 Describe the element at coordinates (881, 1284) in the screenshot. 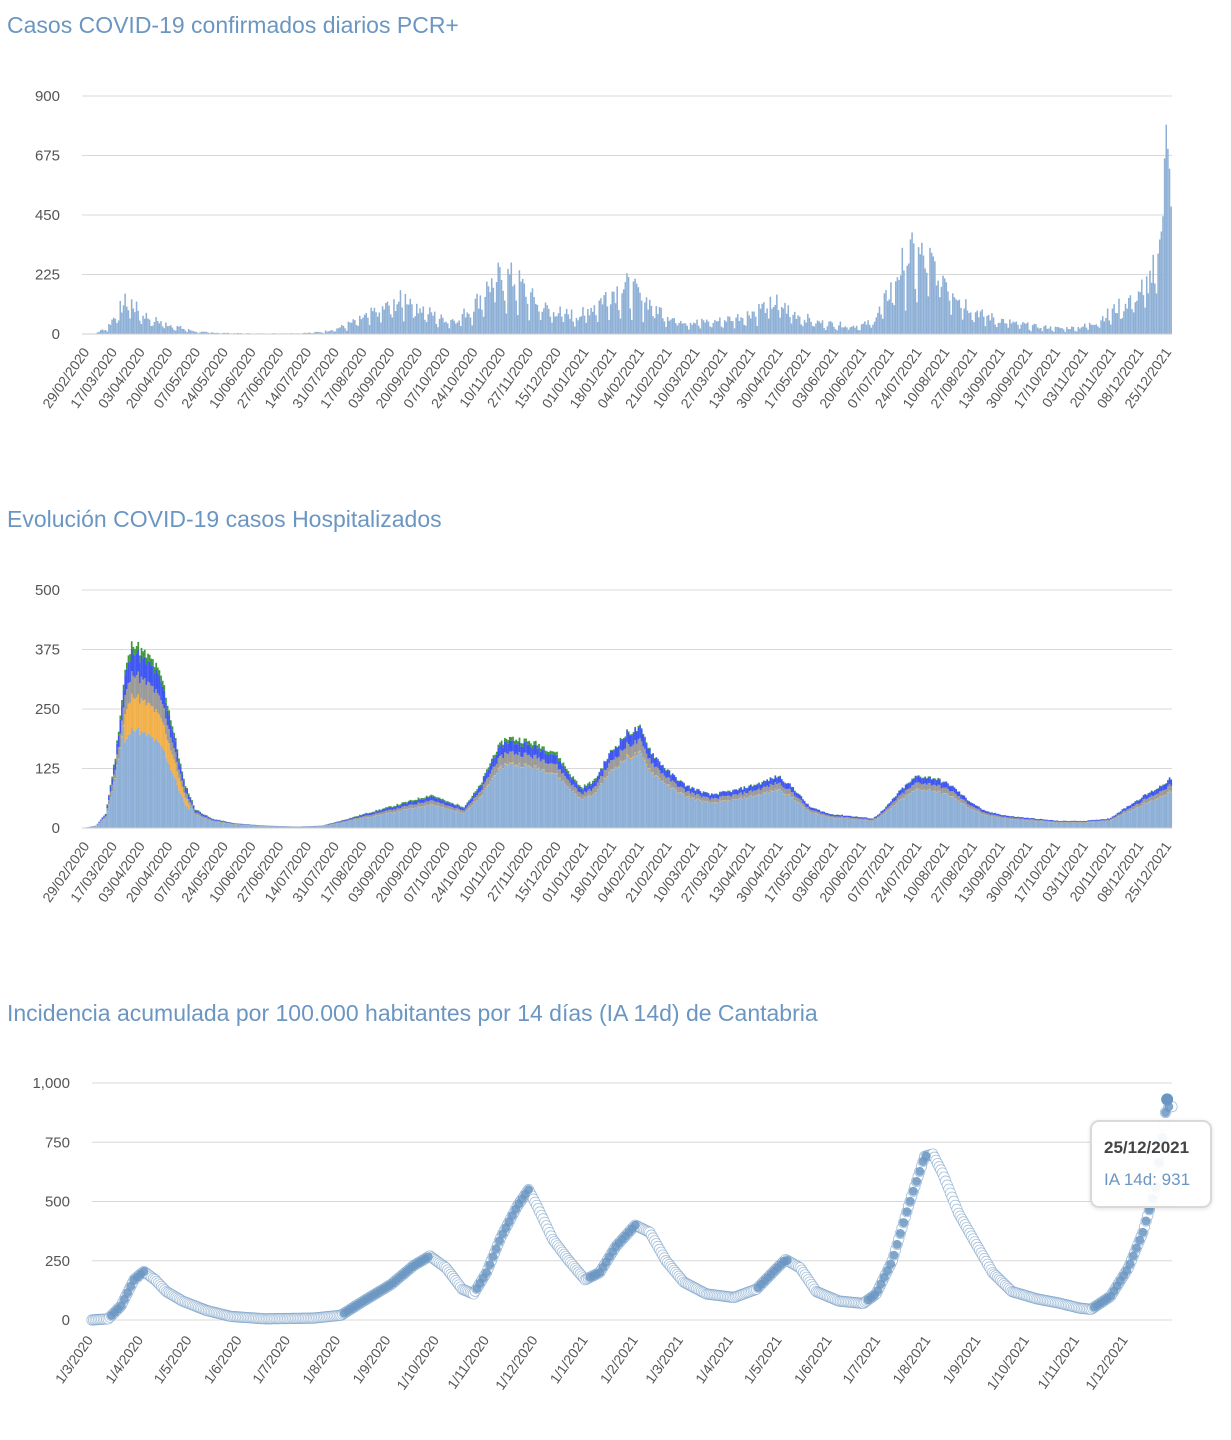

I see `data-point-rising` at that location.